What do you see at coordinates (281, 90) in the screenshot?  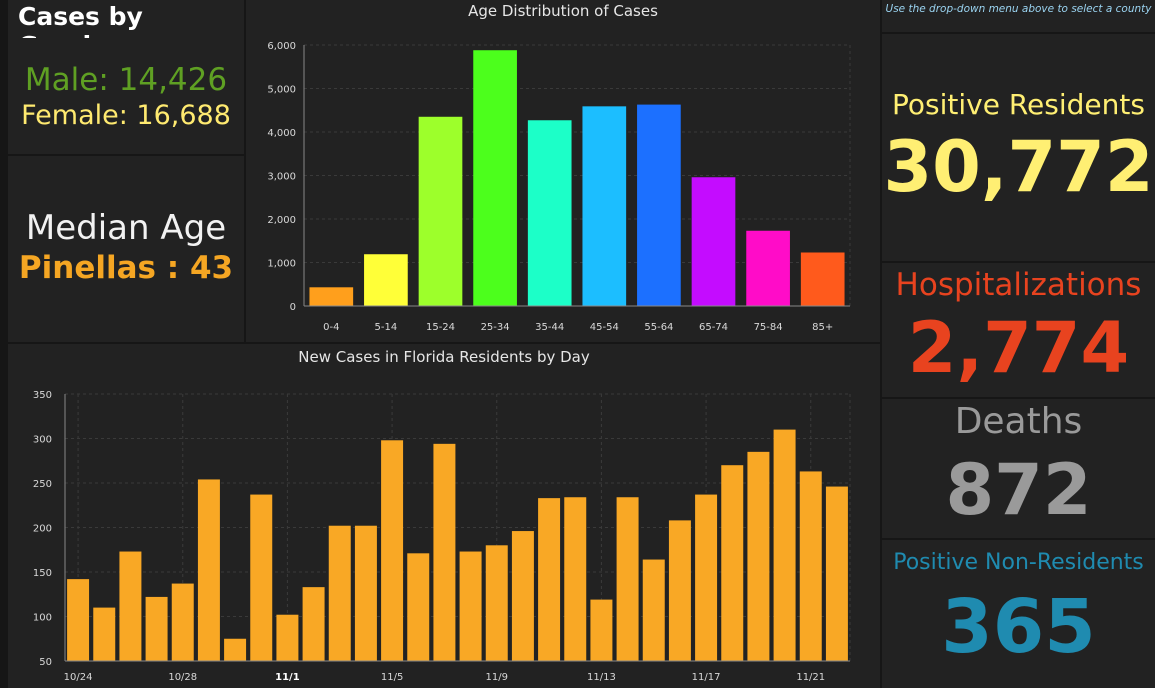 I see `age-ytick-label: 5,000` at bounding box center [281, 90].